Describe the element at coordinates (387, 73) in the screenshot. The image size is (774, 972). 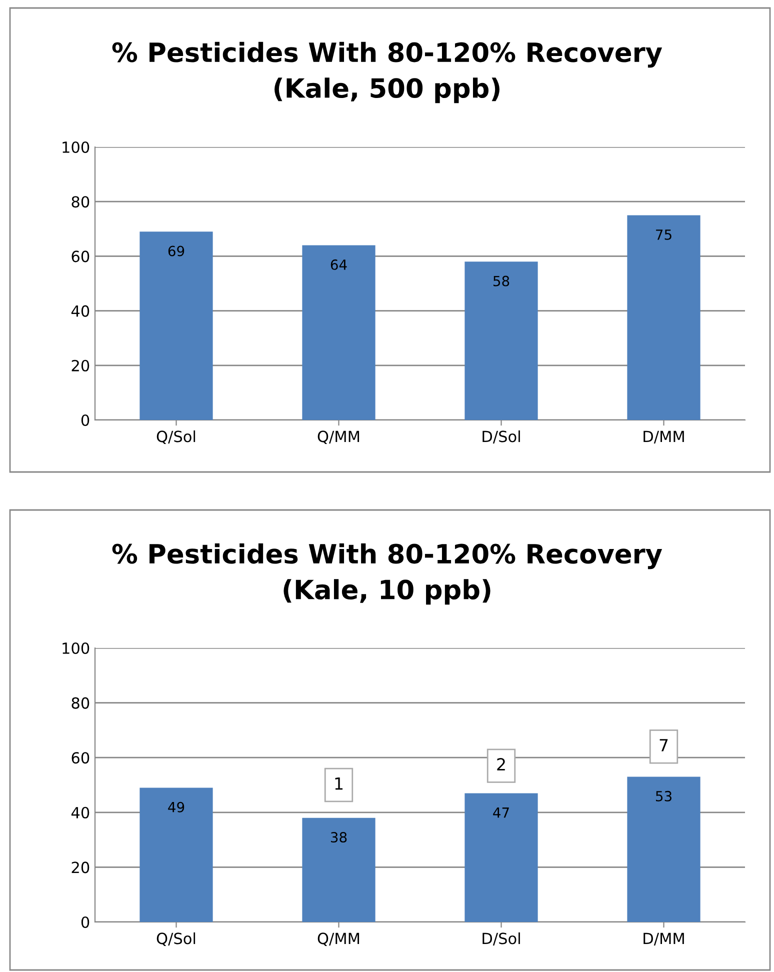
I see `chart-title: % Pesticides With 80-120% Recovery (Kale, 500 ppb)` at that location.